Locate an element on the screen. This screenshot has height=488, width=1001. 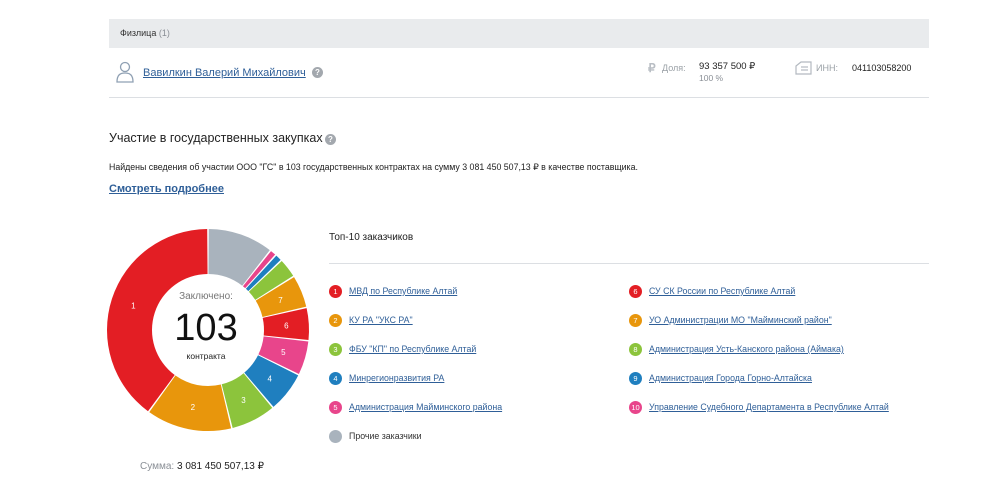
legend-number-badge: 3 is located at coordinates (335, 349).